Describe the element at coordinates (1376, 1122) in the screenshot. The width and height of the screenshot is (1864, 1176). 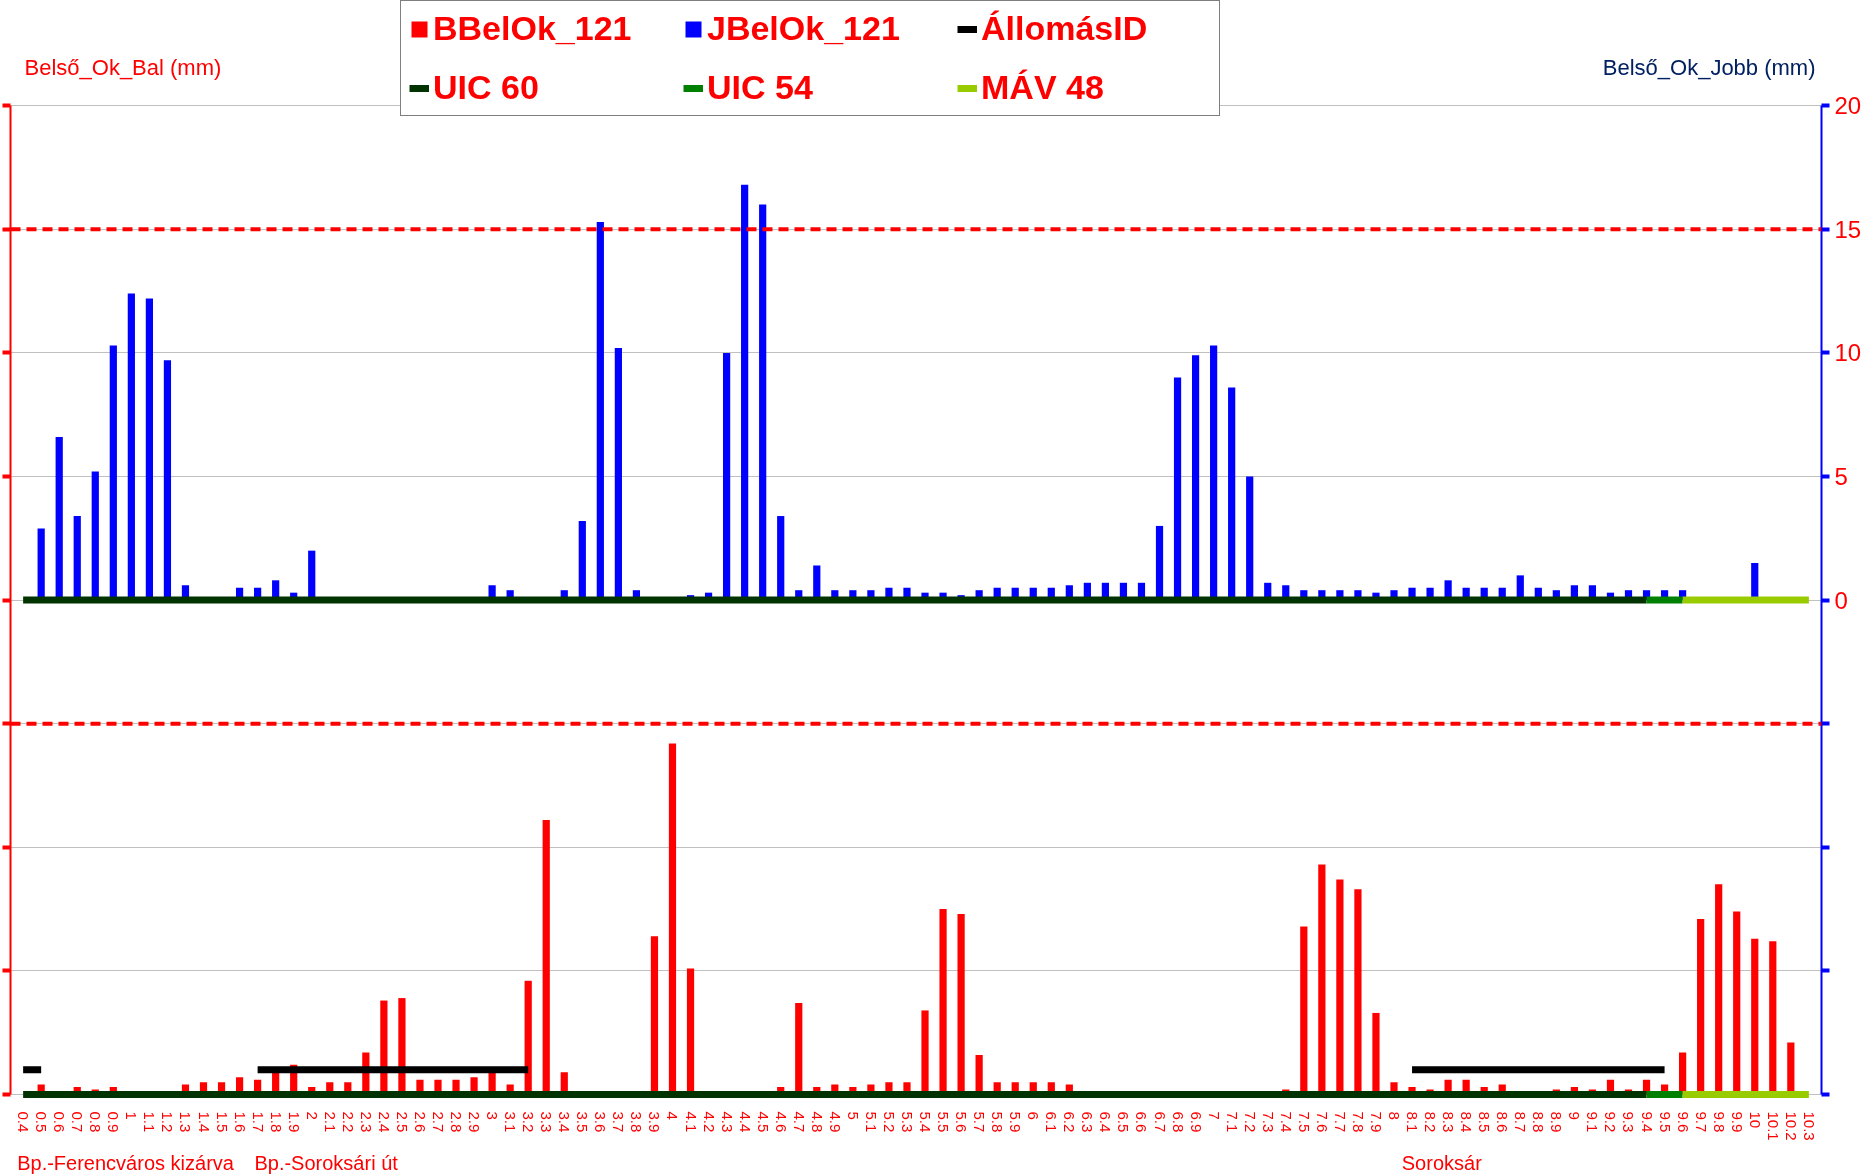
I see `x-tick-label: 7.9` at that location.